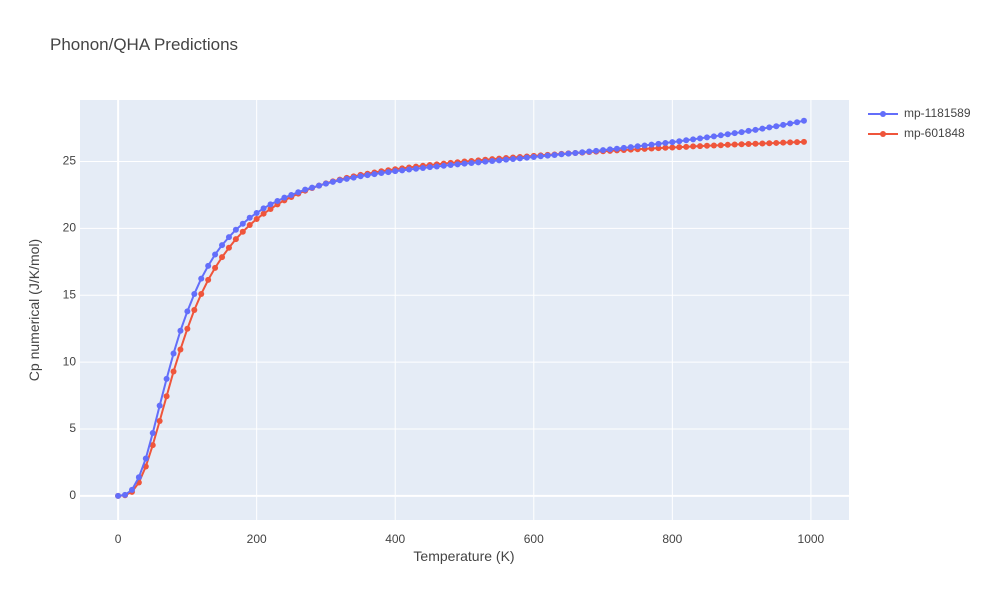  Describe the element at coordinates (919, 123) in the screenshot. I see `legend: mp-1181589 mp-601848` at that location.